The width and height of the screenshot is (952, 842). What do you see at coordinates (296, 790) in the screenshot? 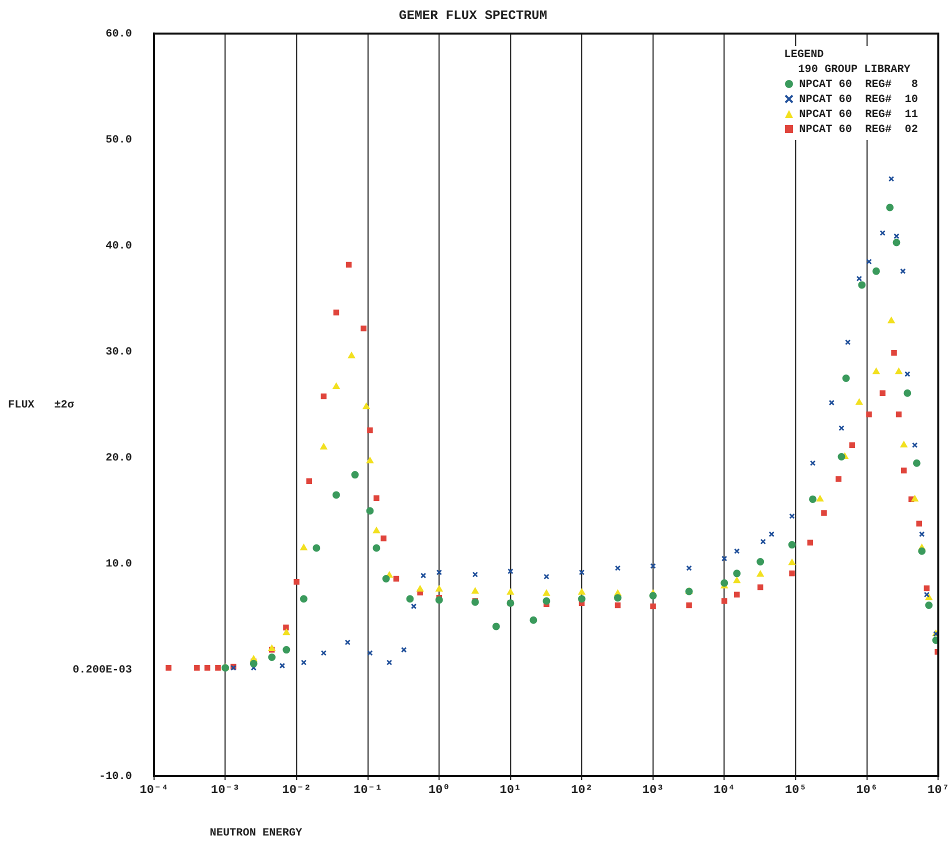
I see `x-tick-label: 10⁻²` at bounding box center [296, 790].